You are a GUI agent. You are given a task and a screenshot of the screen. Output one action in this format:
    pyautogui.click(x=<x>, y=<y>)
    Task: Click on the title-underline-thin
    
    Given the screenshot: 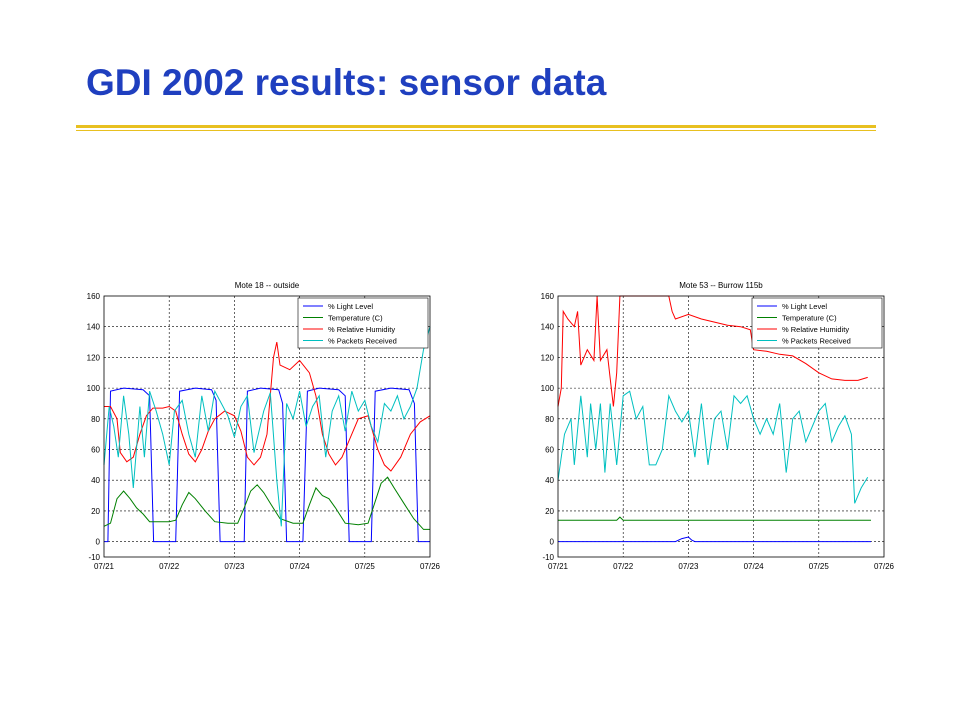 What is the action you would take?
    pyautogui.click(x=476, y=130)
    